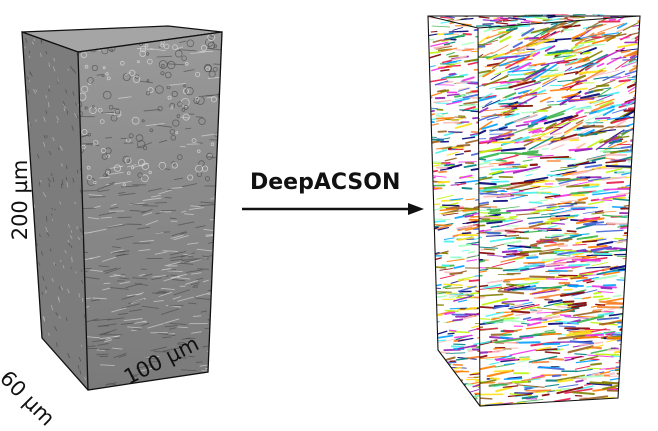 The image size is (658, 431). Describe the element at coordinates (333, 209) in the screenshot. I see `arrow` at that location.